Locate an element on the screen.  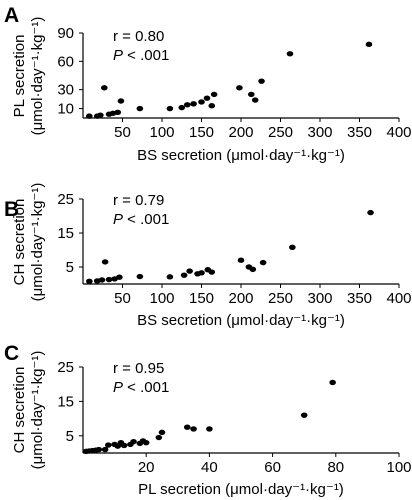
y-axis-label: PL secretion (μmol·day⁻¹·kg⁻¹) is located at coordinates (28, 76).